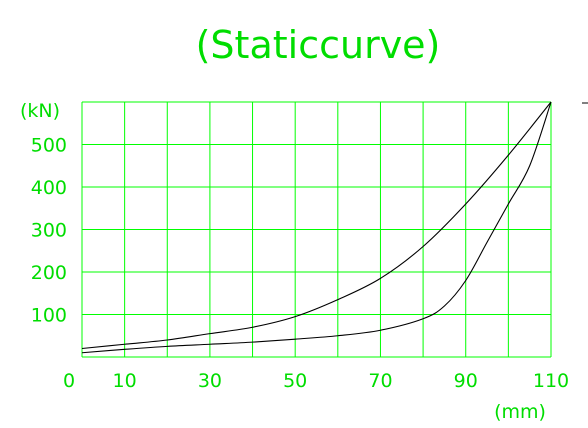  What do you see at coordinates (49, 188) in the screenshot?
I see `y-tick-label: 400` at bounding box center [49, 188].